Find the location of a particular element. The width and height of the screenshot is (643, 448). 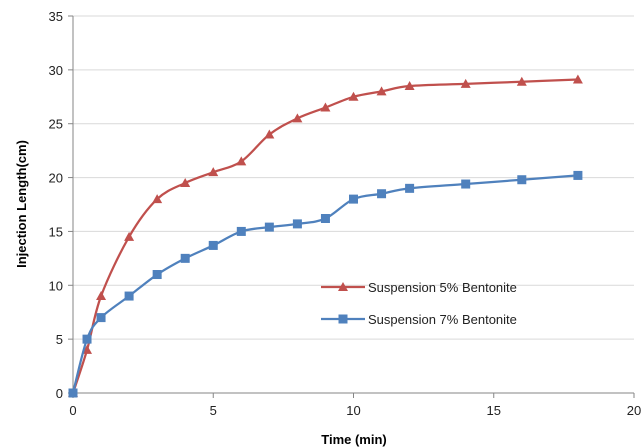

x-tick-label: 20 is located at coordinates (634, 410).